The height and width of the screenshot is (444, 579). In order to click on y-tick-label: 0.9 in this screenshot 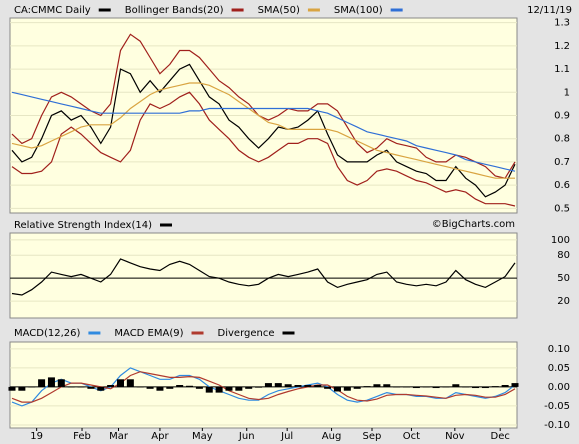, I will do `click(562, 116)`.